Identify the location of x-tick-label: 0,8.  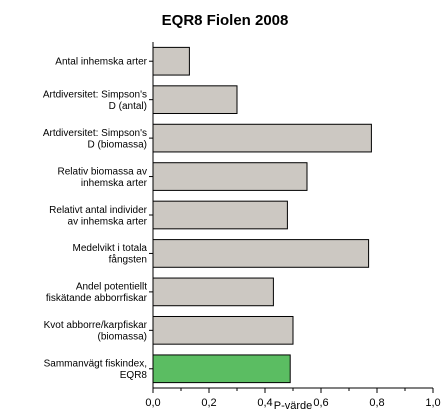
(376, 403).